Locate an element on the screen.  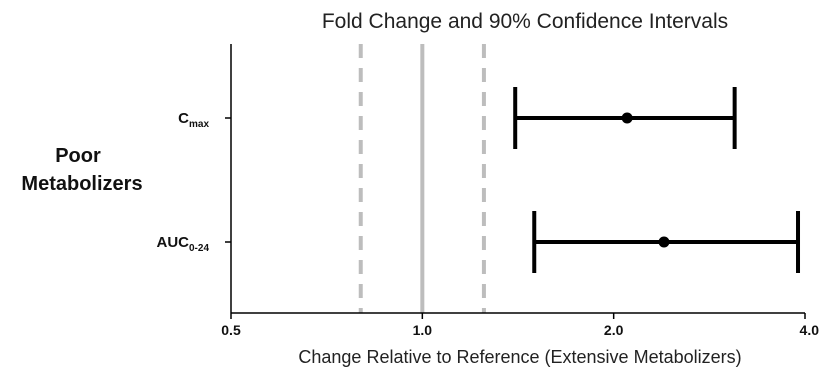
group-label: Poor Metabolizers is located at coordinates (81, 170).